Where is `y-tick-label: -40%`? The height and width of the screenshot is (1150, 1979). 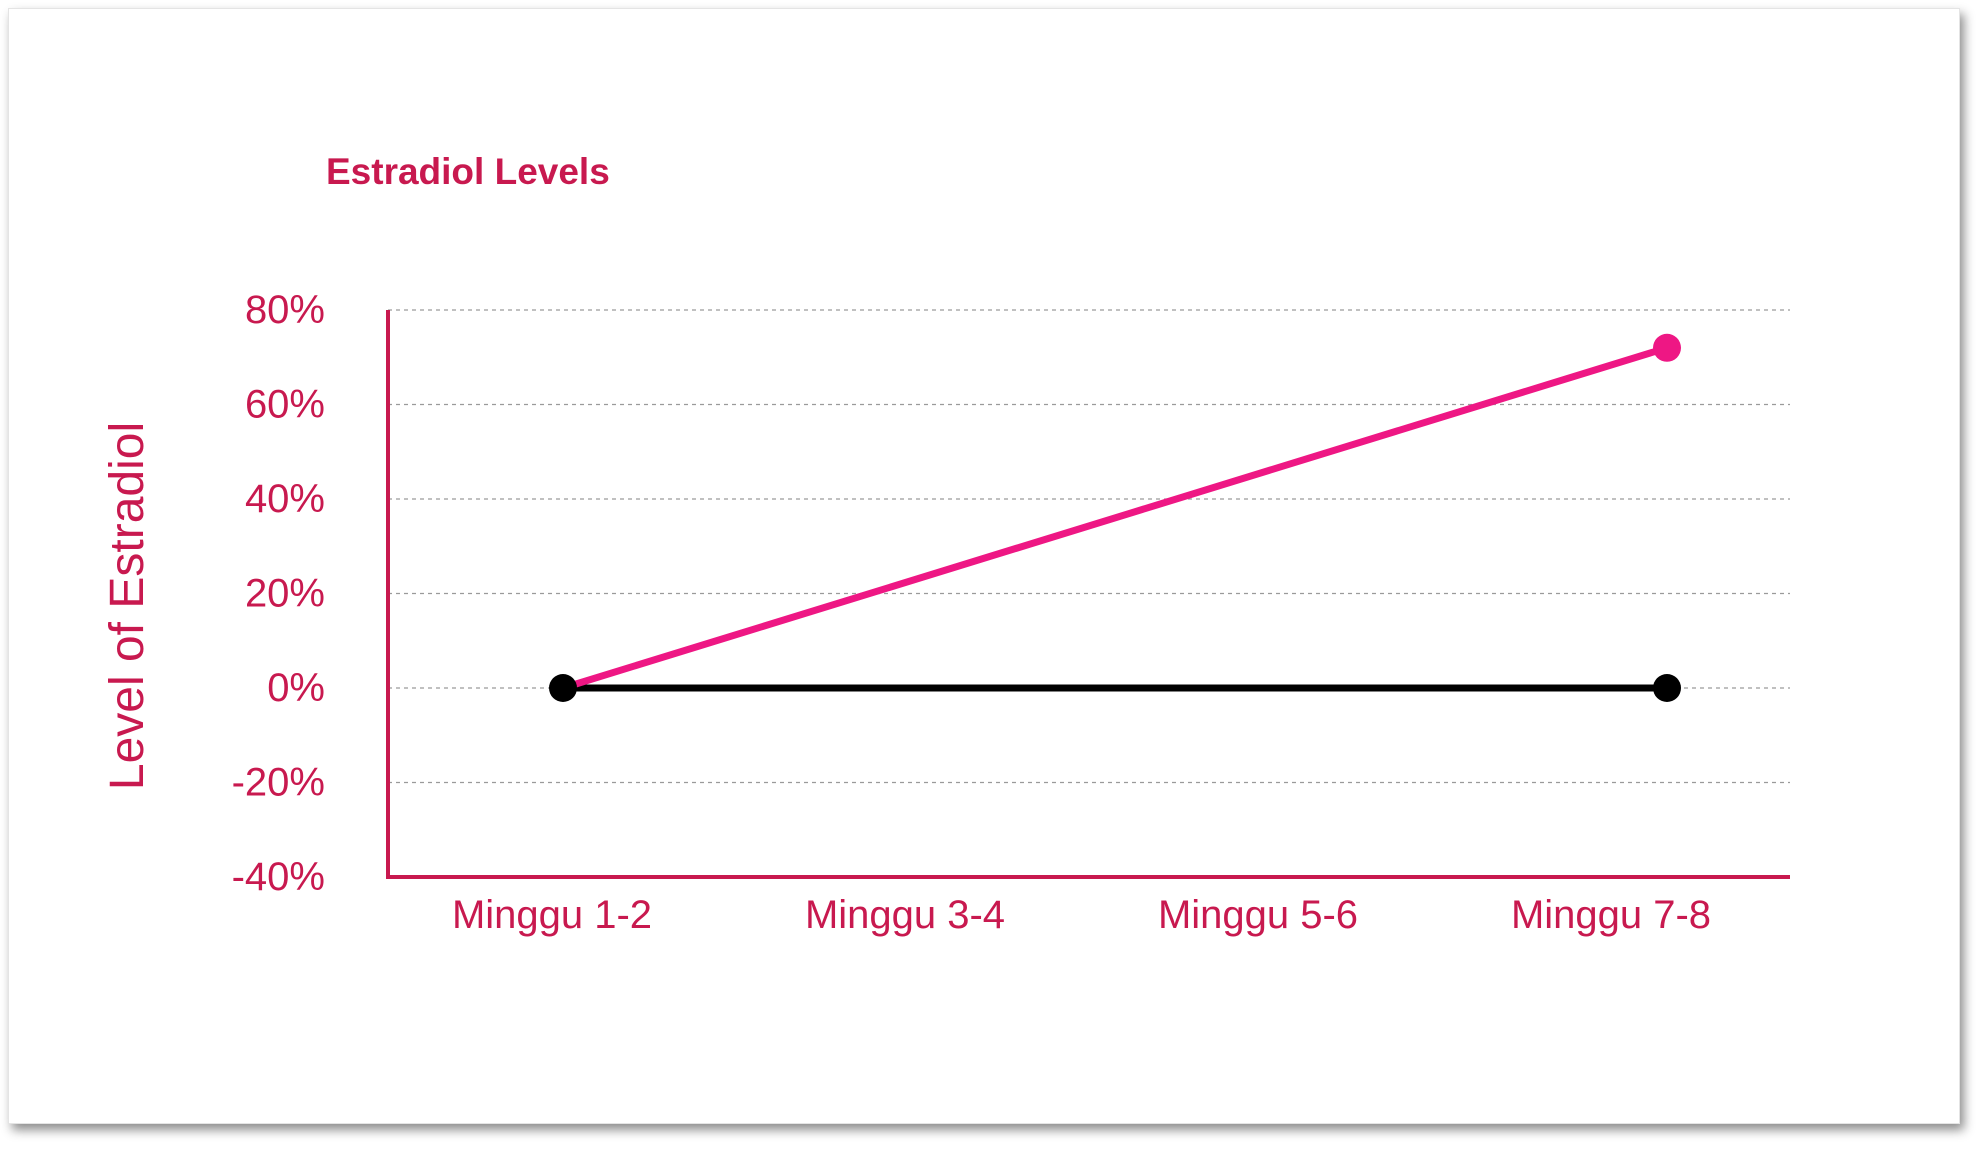
y-tick-label: -40% is located at coordinates (278, 877).